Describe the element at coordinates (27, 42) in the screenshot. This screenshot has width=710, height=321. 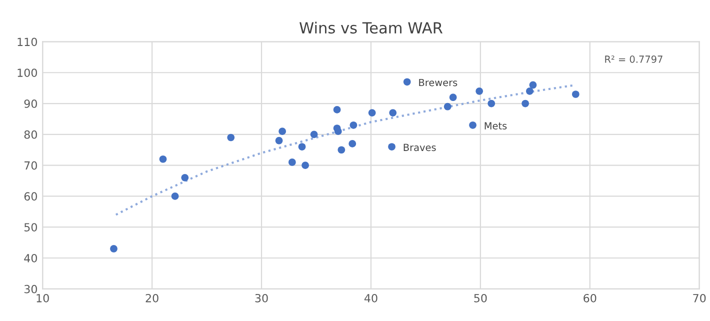
I see `y-tick-label: 110` at that location.